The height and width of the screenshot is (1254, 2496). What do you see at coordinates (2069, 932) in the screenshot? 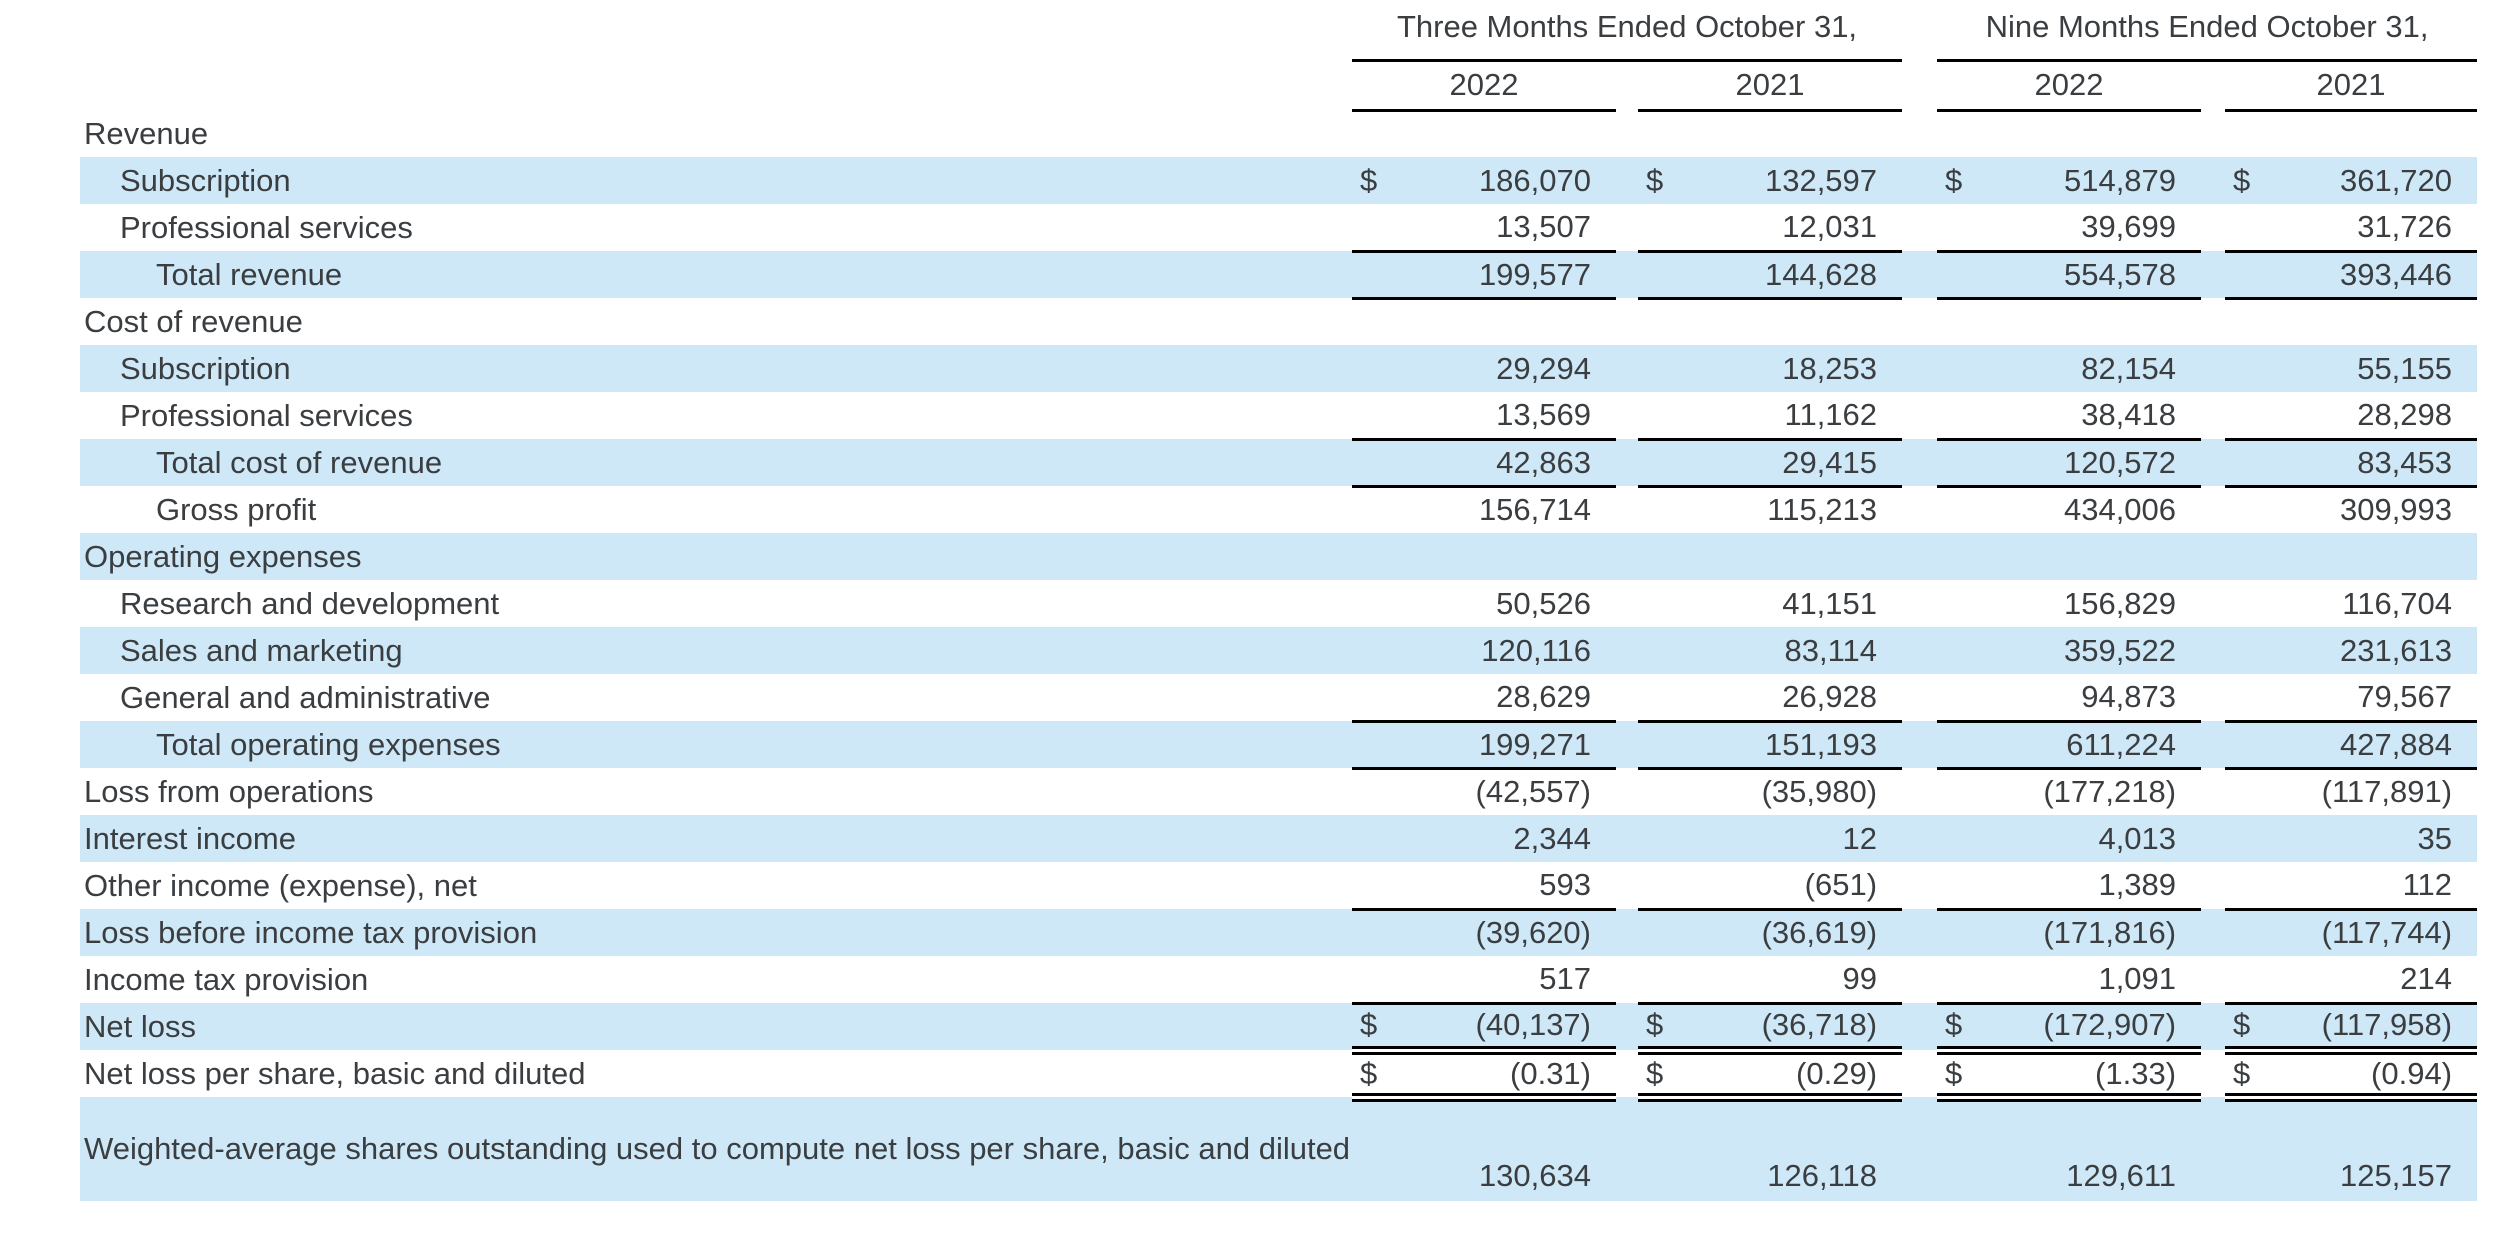
I see `value-cell: (171,816)` at bounding box center [2069, 932].